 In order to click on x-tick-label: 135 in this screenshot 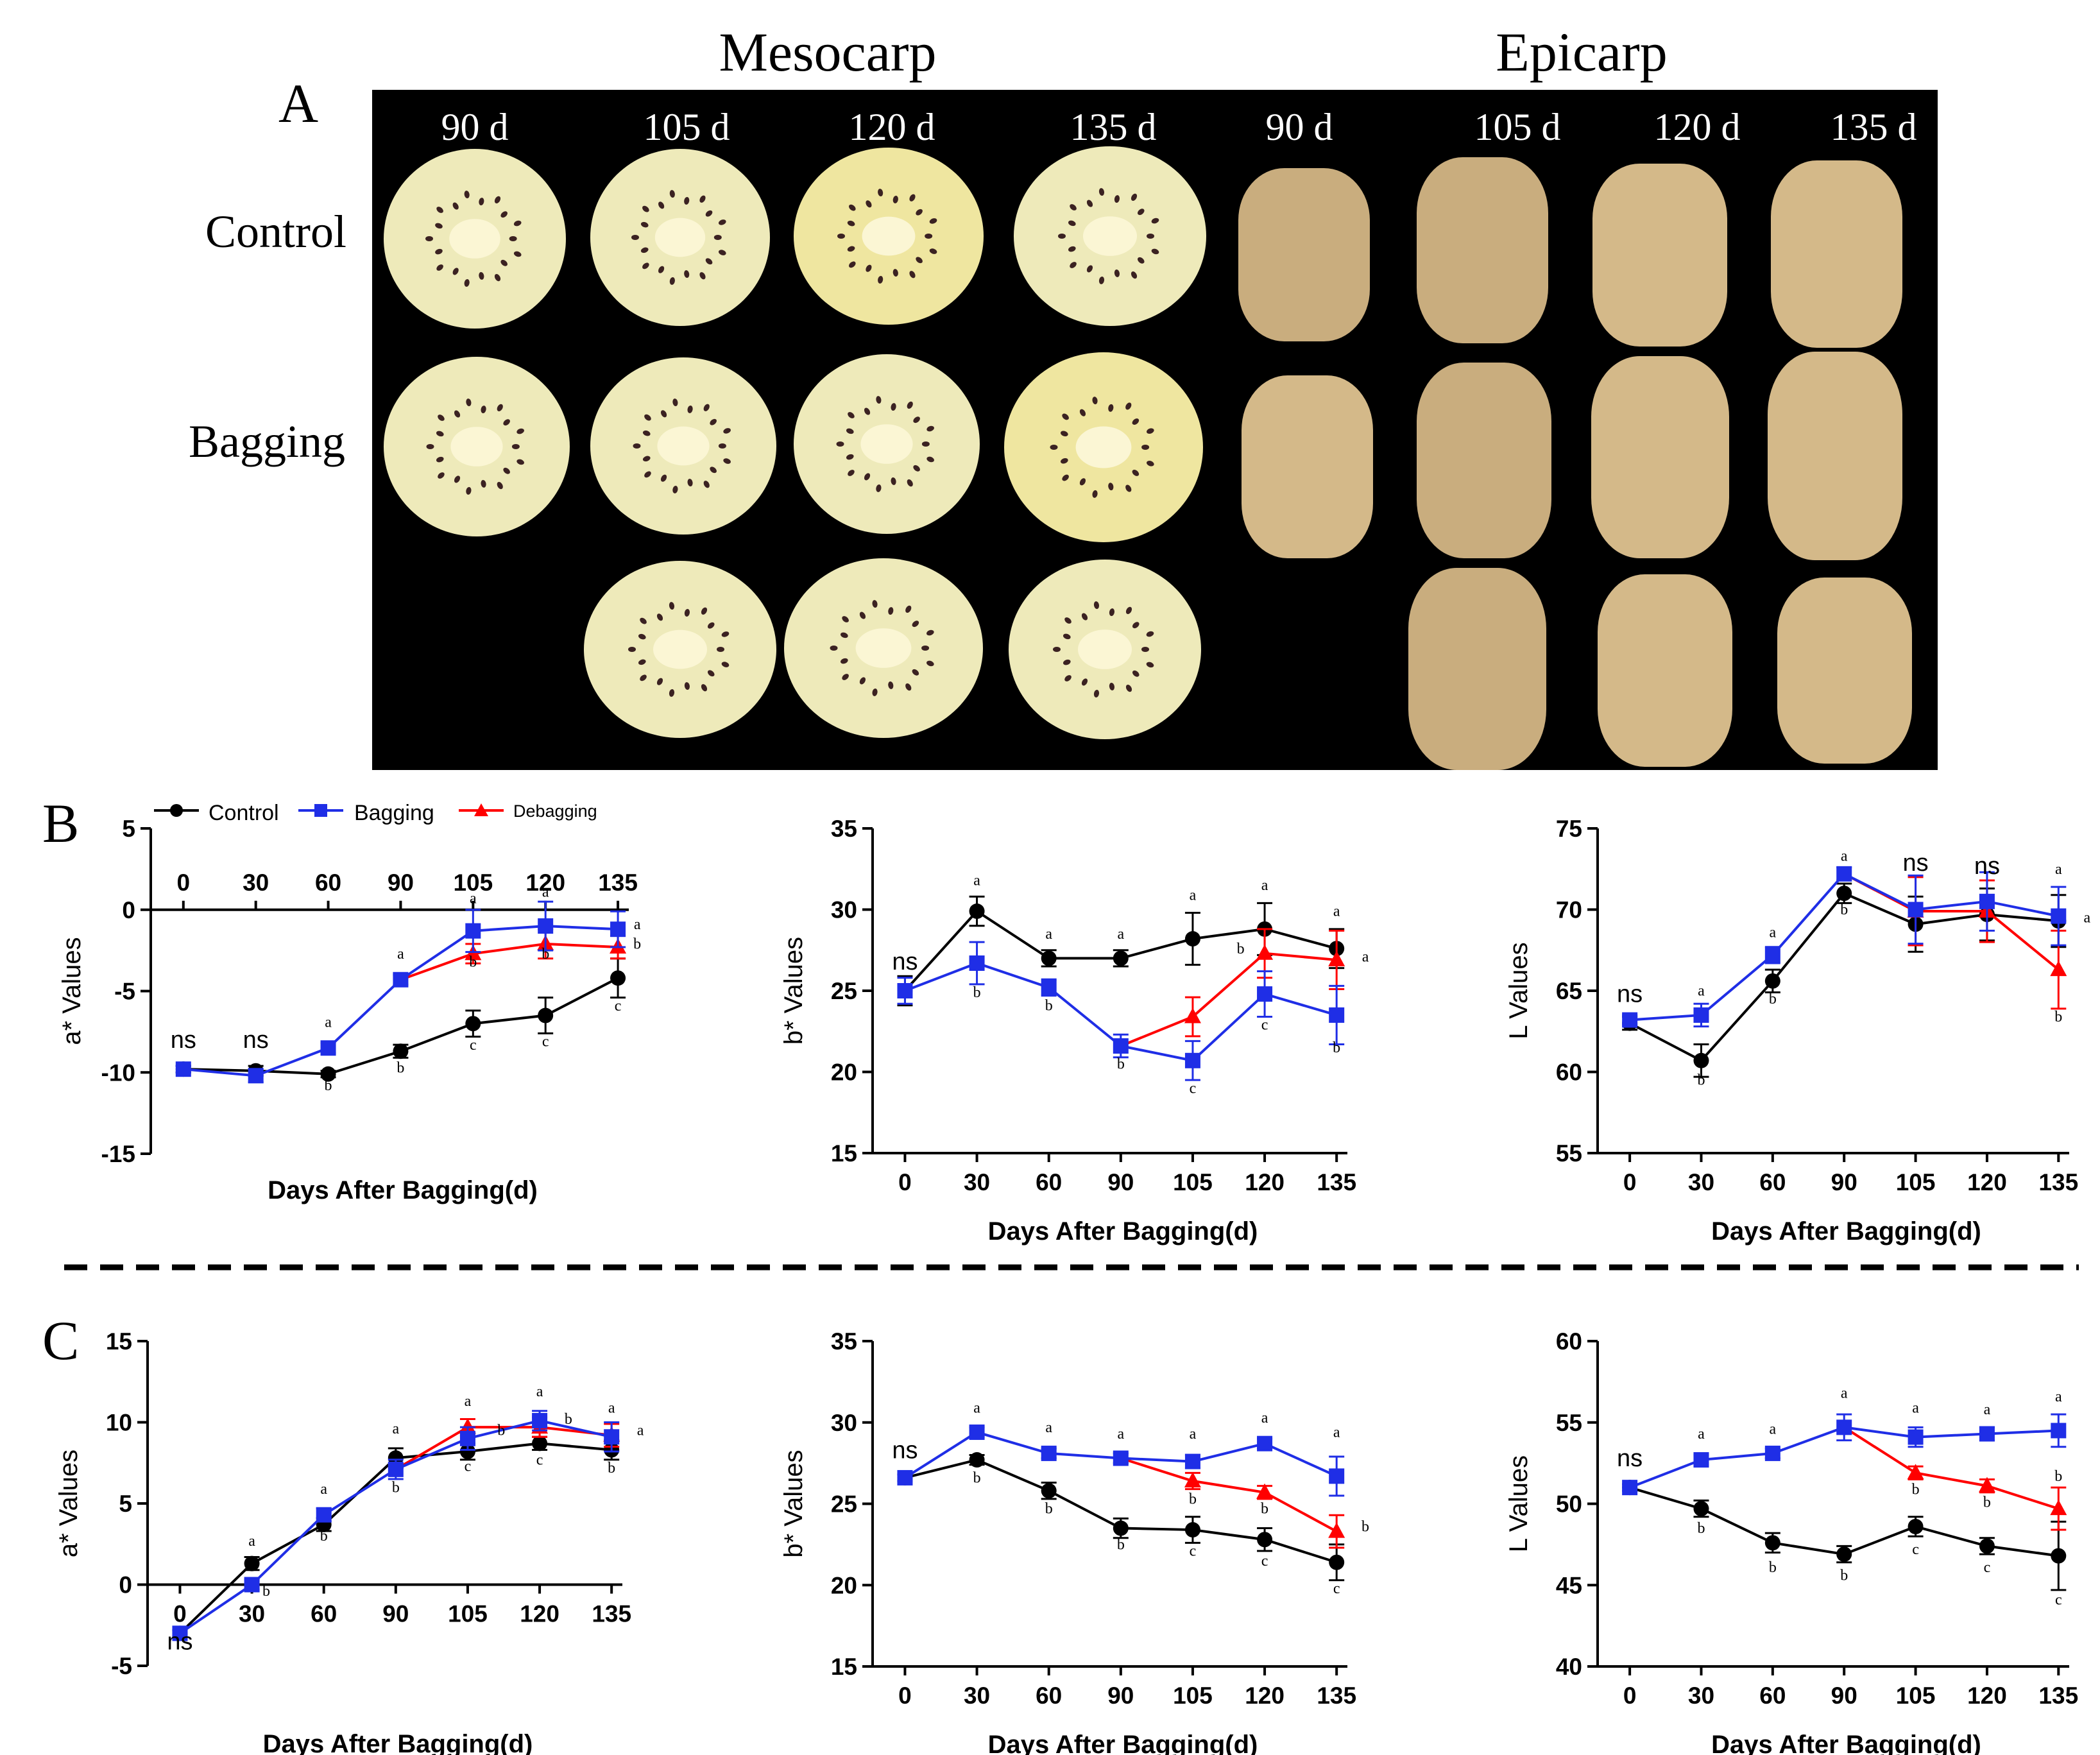, I will do `click(2058, 1695)`.